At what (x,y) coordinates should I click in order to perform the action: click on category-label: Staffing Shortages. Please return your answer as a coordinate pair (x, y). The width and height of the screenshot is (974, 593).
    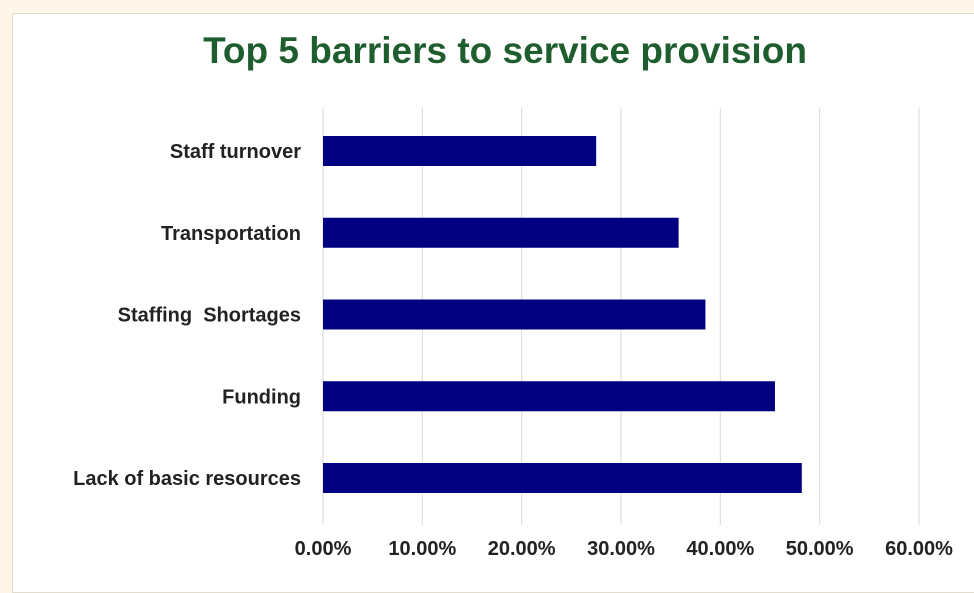
    Looking at the image, I should click on (209, 316).